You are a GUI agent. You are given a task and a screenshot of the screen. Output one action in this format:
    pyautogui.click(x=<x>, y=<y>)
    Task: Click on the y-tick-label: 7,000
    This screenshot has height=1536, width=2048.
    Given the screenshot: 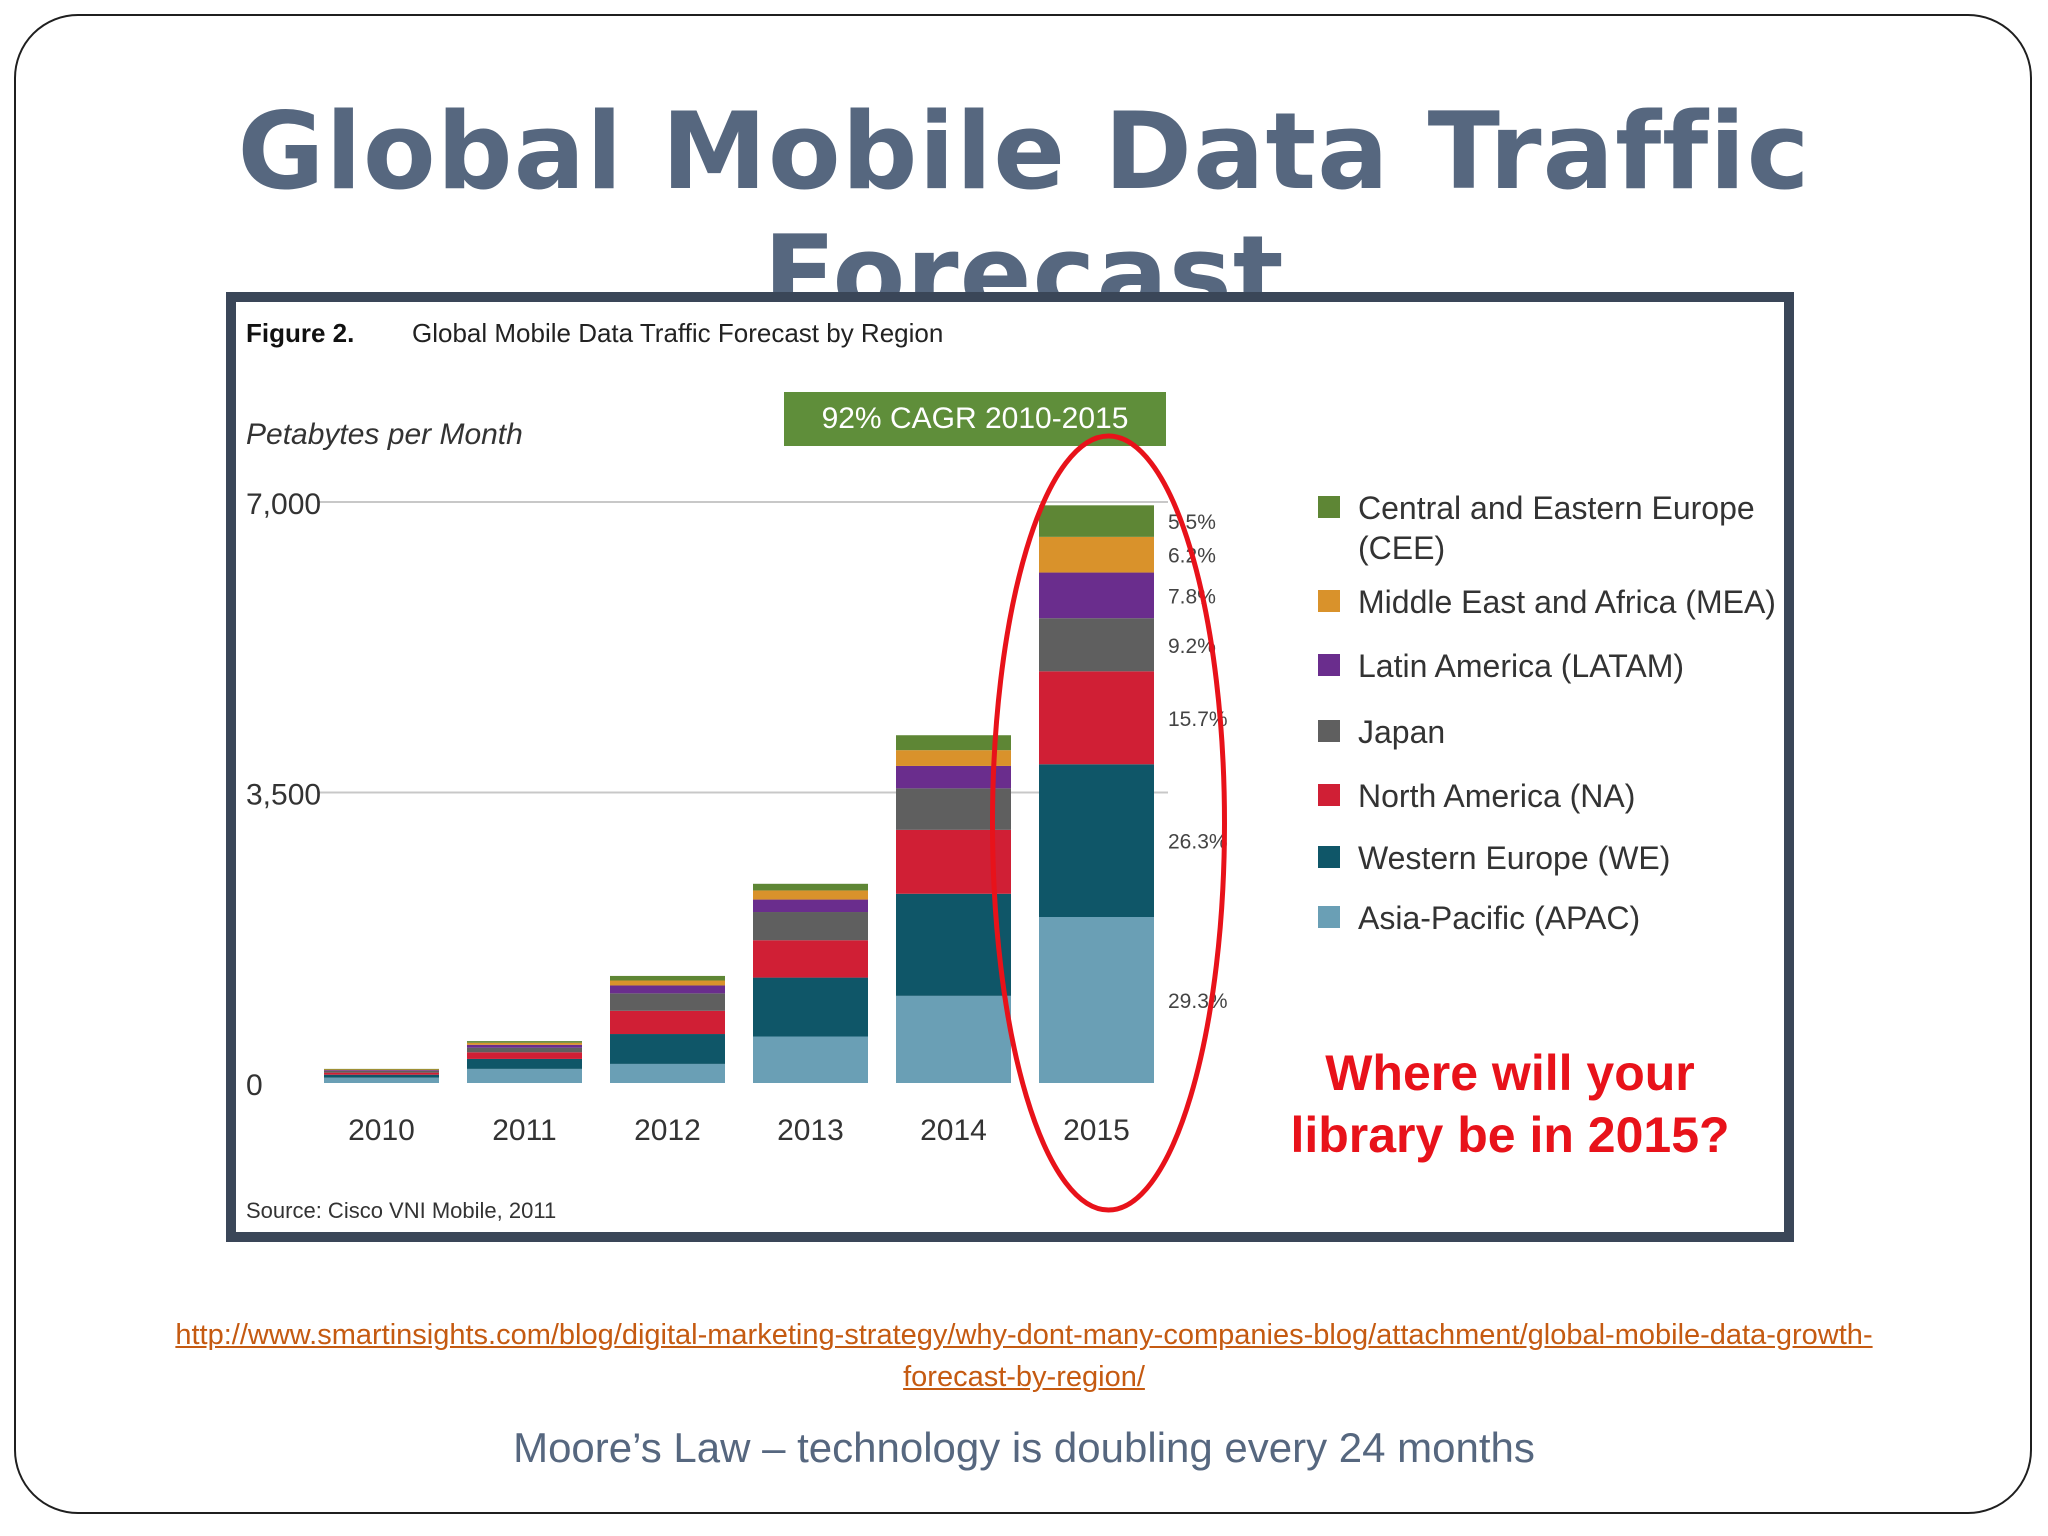 What is the action you would take?
    pyautogui.click(x=283, y=504)
    